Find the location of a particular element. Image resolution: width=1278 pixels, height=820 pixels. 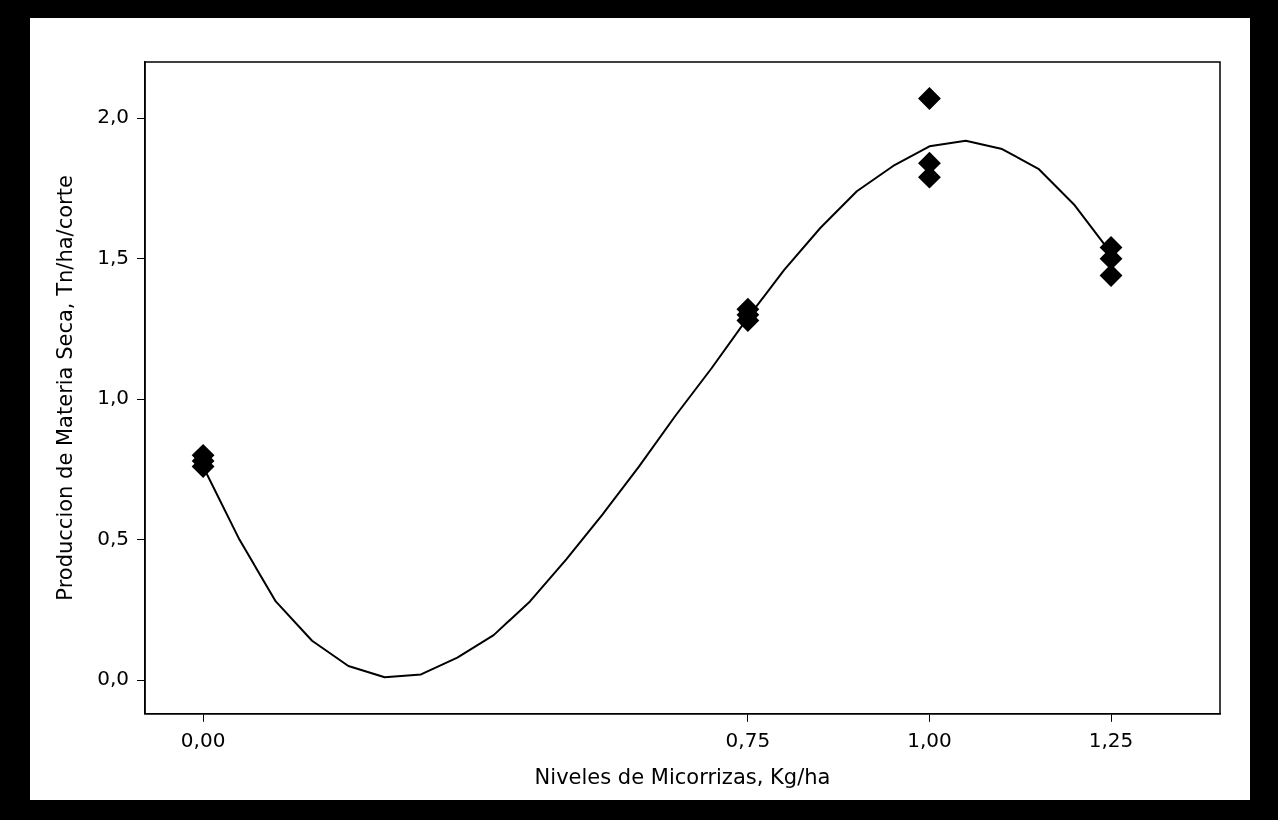

x-tick-label: 1,25 is located at coordinates (1111, 740).